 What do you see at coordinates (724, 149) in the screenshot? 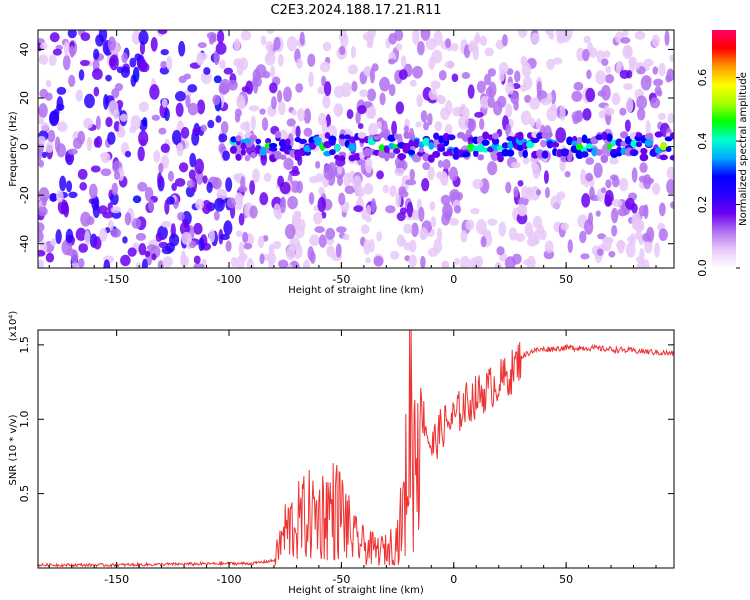
I see `colorbar-gradient` at bounding box center [724, 149].